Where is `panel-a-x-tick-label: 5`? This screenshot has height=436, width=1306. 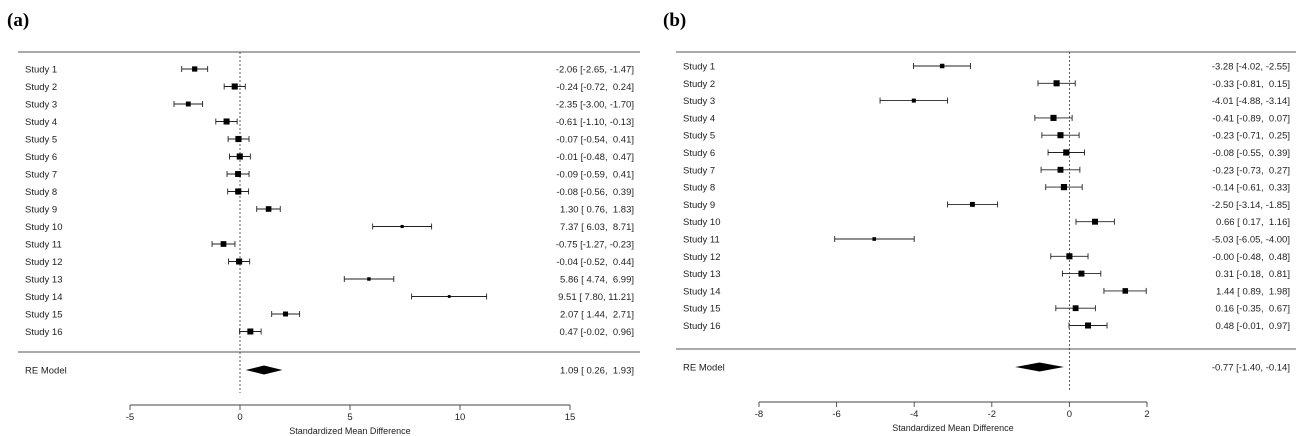
panel-a-x-tick-label: 5 is located at coordinates (349, 417).